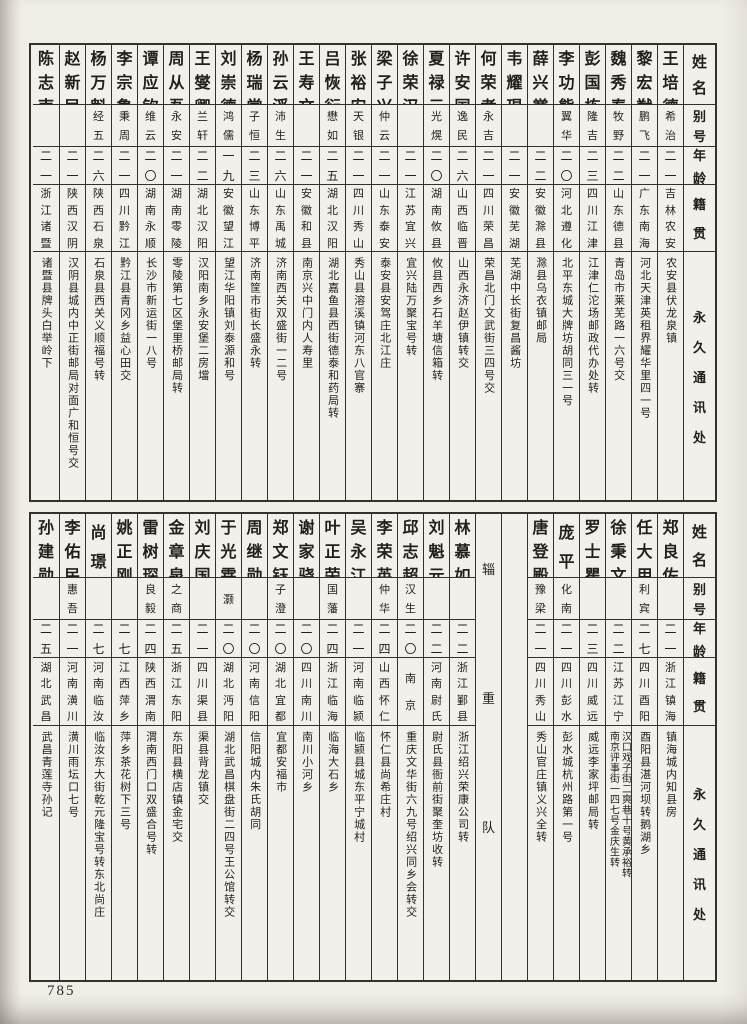  Describe the element at coordinates (306, 313) in the screenshot. I see `address: 南京兴中门内人寿里` at that location.